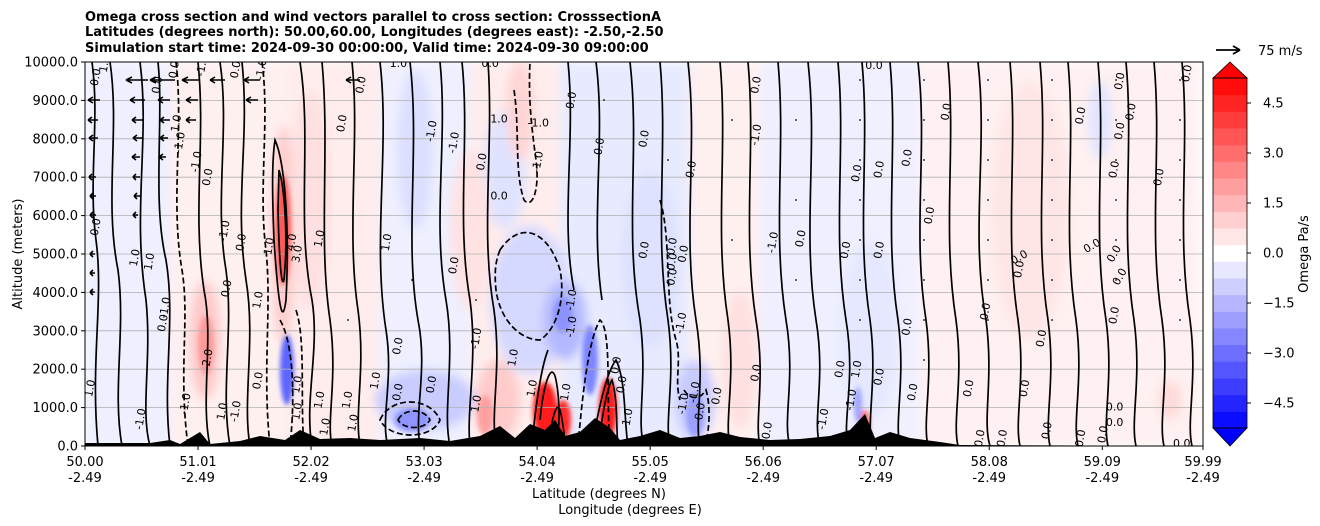  I want to click on contour-label-92: 0.0, so click(879, 376).